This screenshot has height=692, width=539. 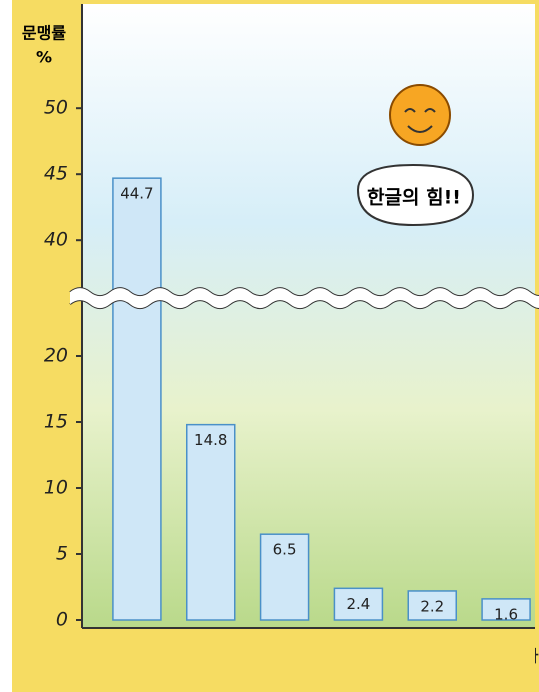 I want to click on y-tick-label: 5, so click(x=62, y=554).